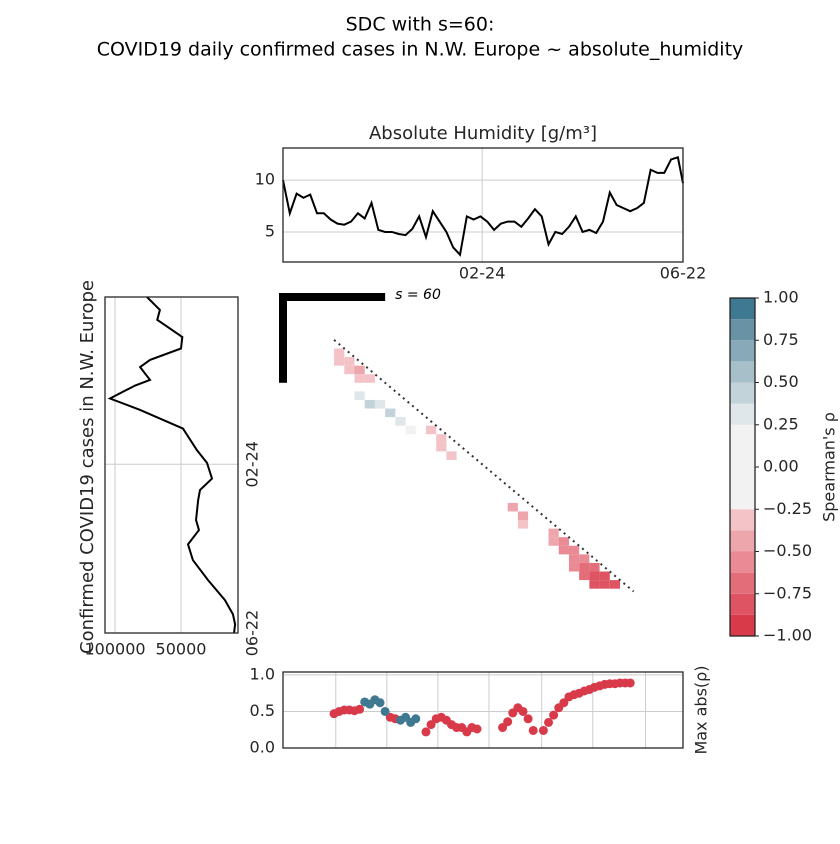 The height and width of the screenshot is (844, 840). What do you see at coordinates (252, 633) in the screenshot?
I see `y-tick-label: 06-22` at bounding box center [252, 633].